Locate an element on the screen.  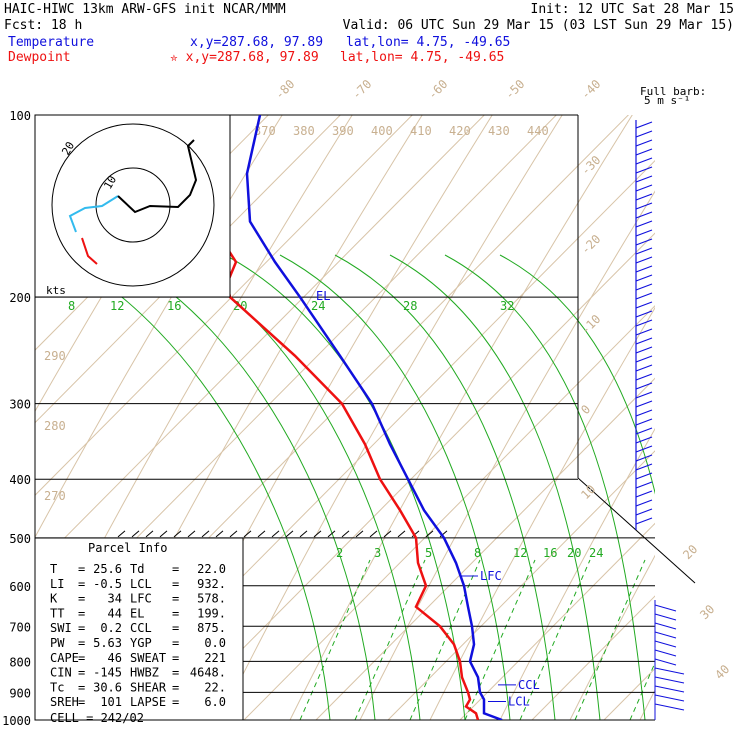
parcel-value-tt: 44 is located at coordinates (115, 613).